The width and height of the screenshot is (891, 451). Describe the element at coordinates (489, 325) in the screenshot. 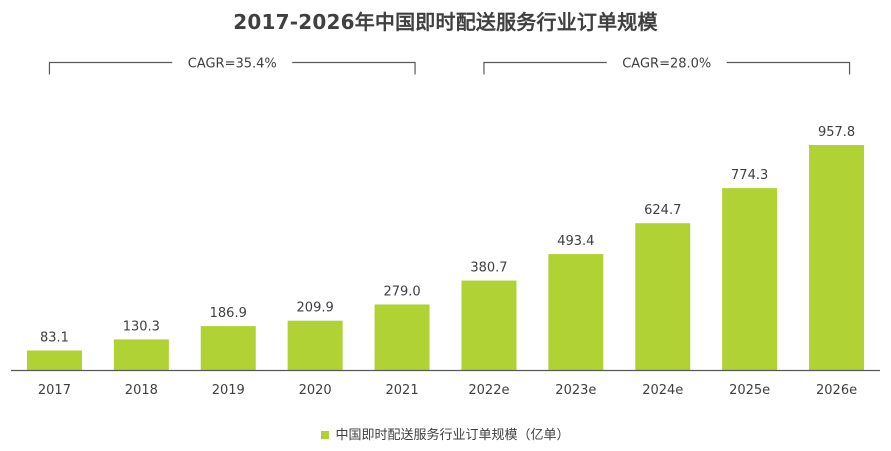

I see `bar-2022e` at that location.